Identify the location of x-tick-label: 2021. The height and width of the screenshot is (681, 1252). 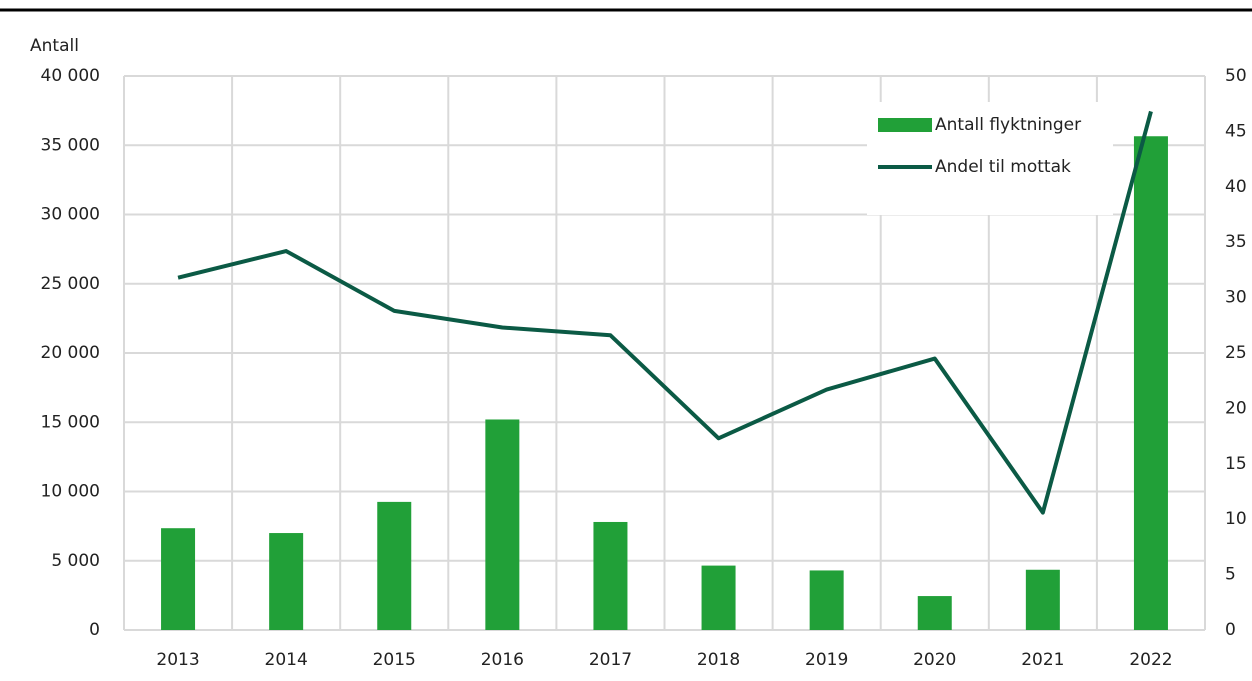
(1042, 660).